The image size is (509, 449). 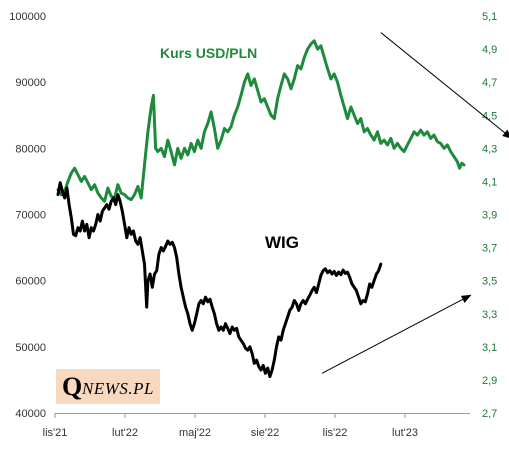 What do you see at coordinates (489, 414) in the screenshot?
I see `right-tick-label: 2,7` at bounding box center [489, 414].